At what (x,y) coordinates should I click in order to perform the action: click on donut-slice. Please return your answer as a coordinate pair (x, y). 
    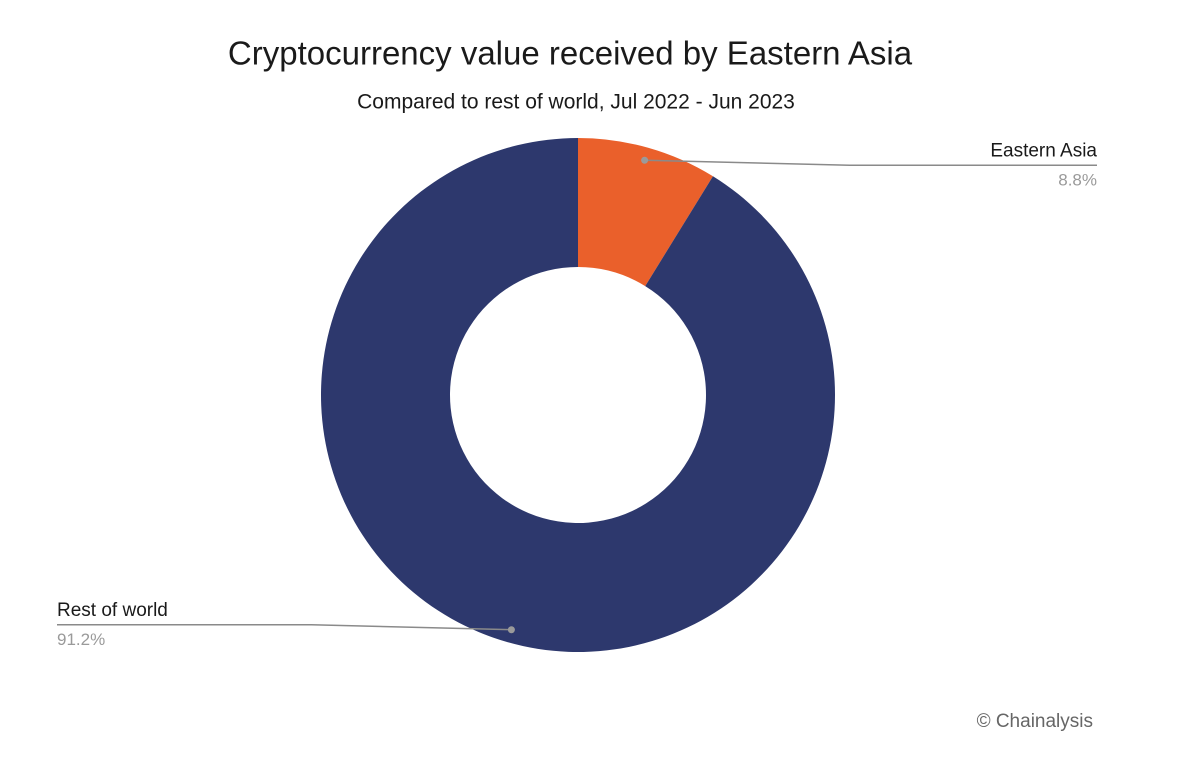
    Looking at the image, I should click on (645, 212).